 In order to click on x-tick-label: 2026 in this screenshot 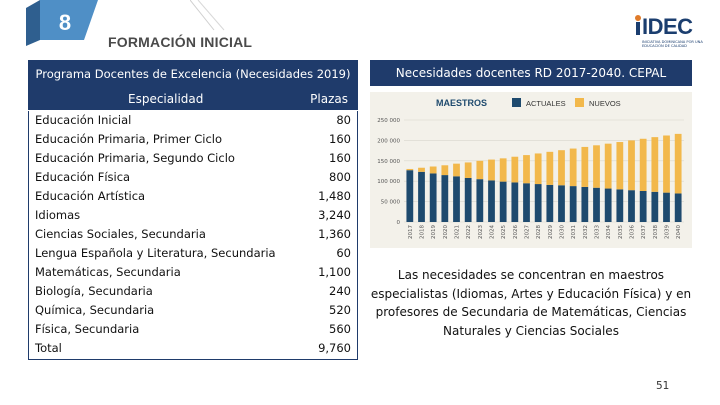, I will do `click(516, 232)`.